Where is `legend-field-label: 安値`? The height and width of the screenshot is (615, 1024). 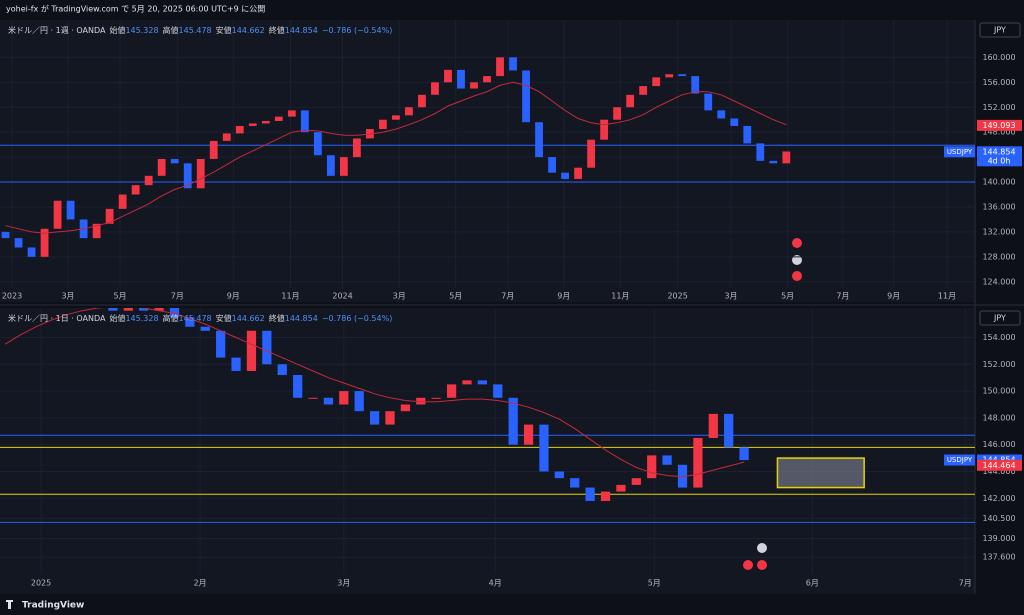
legend-field-label: 安値 is located at coordinates (224, 318).